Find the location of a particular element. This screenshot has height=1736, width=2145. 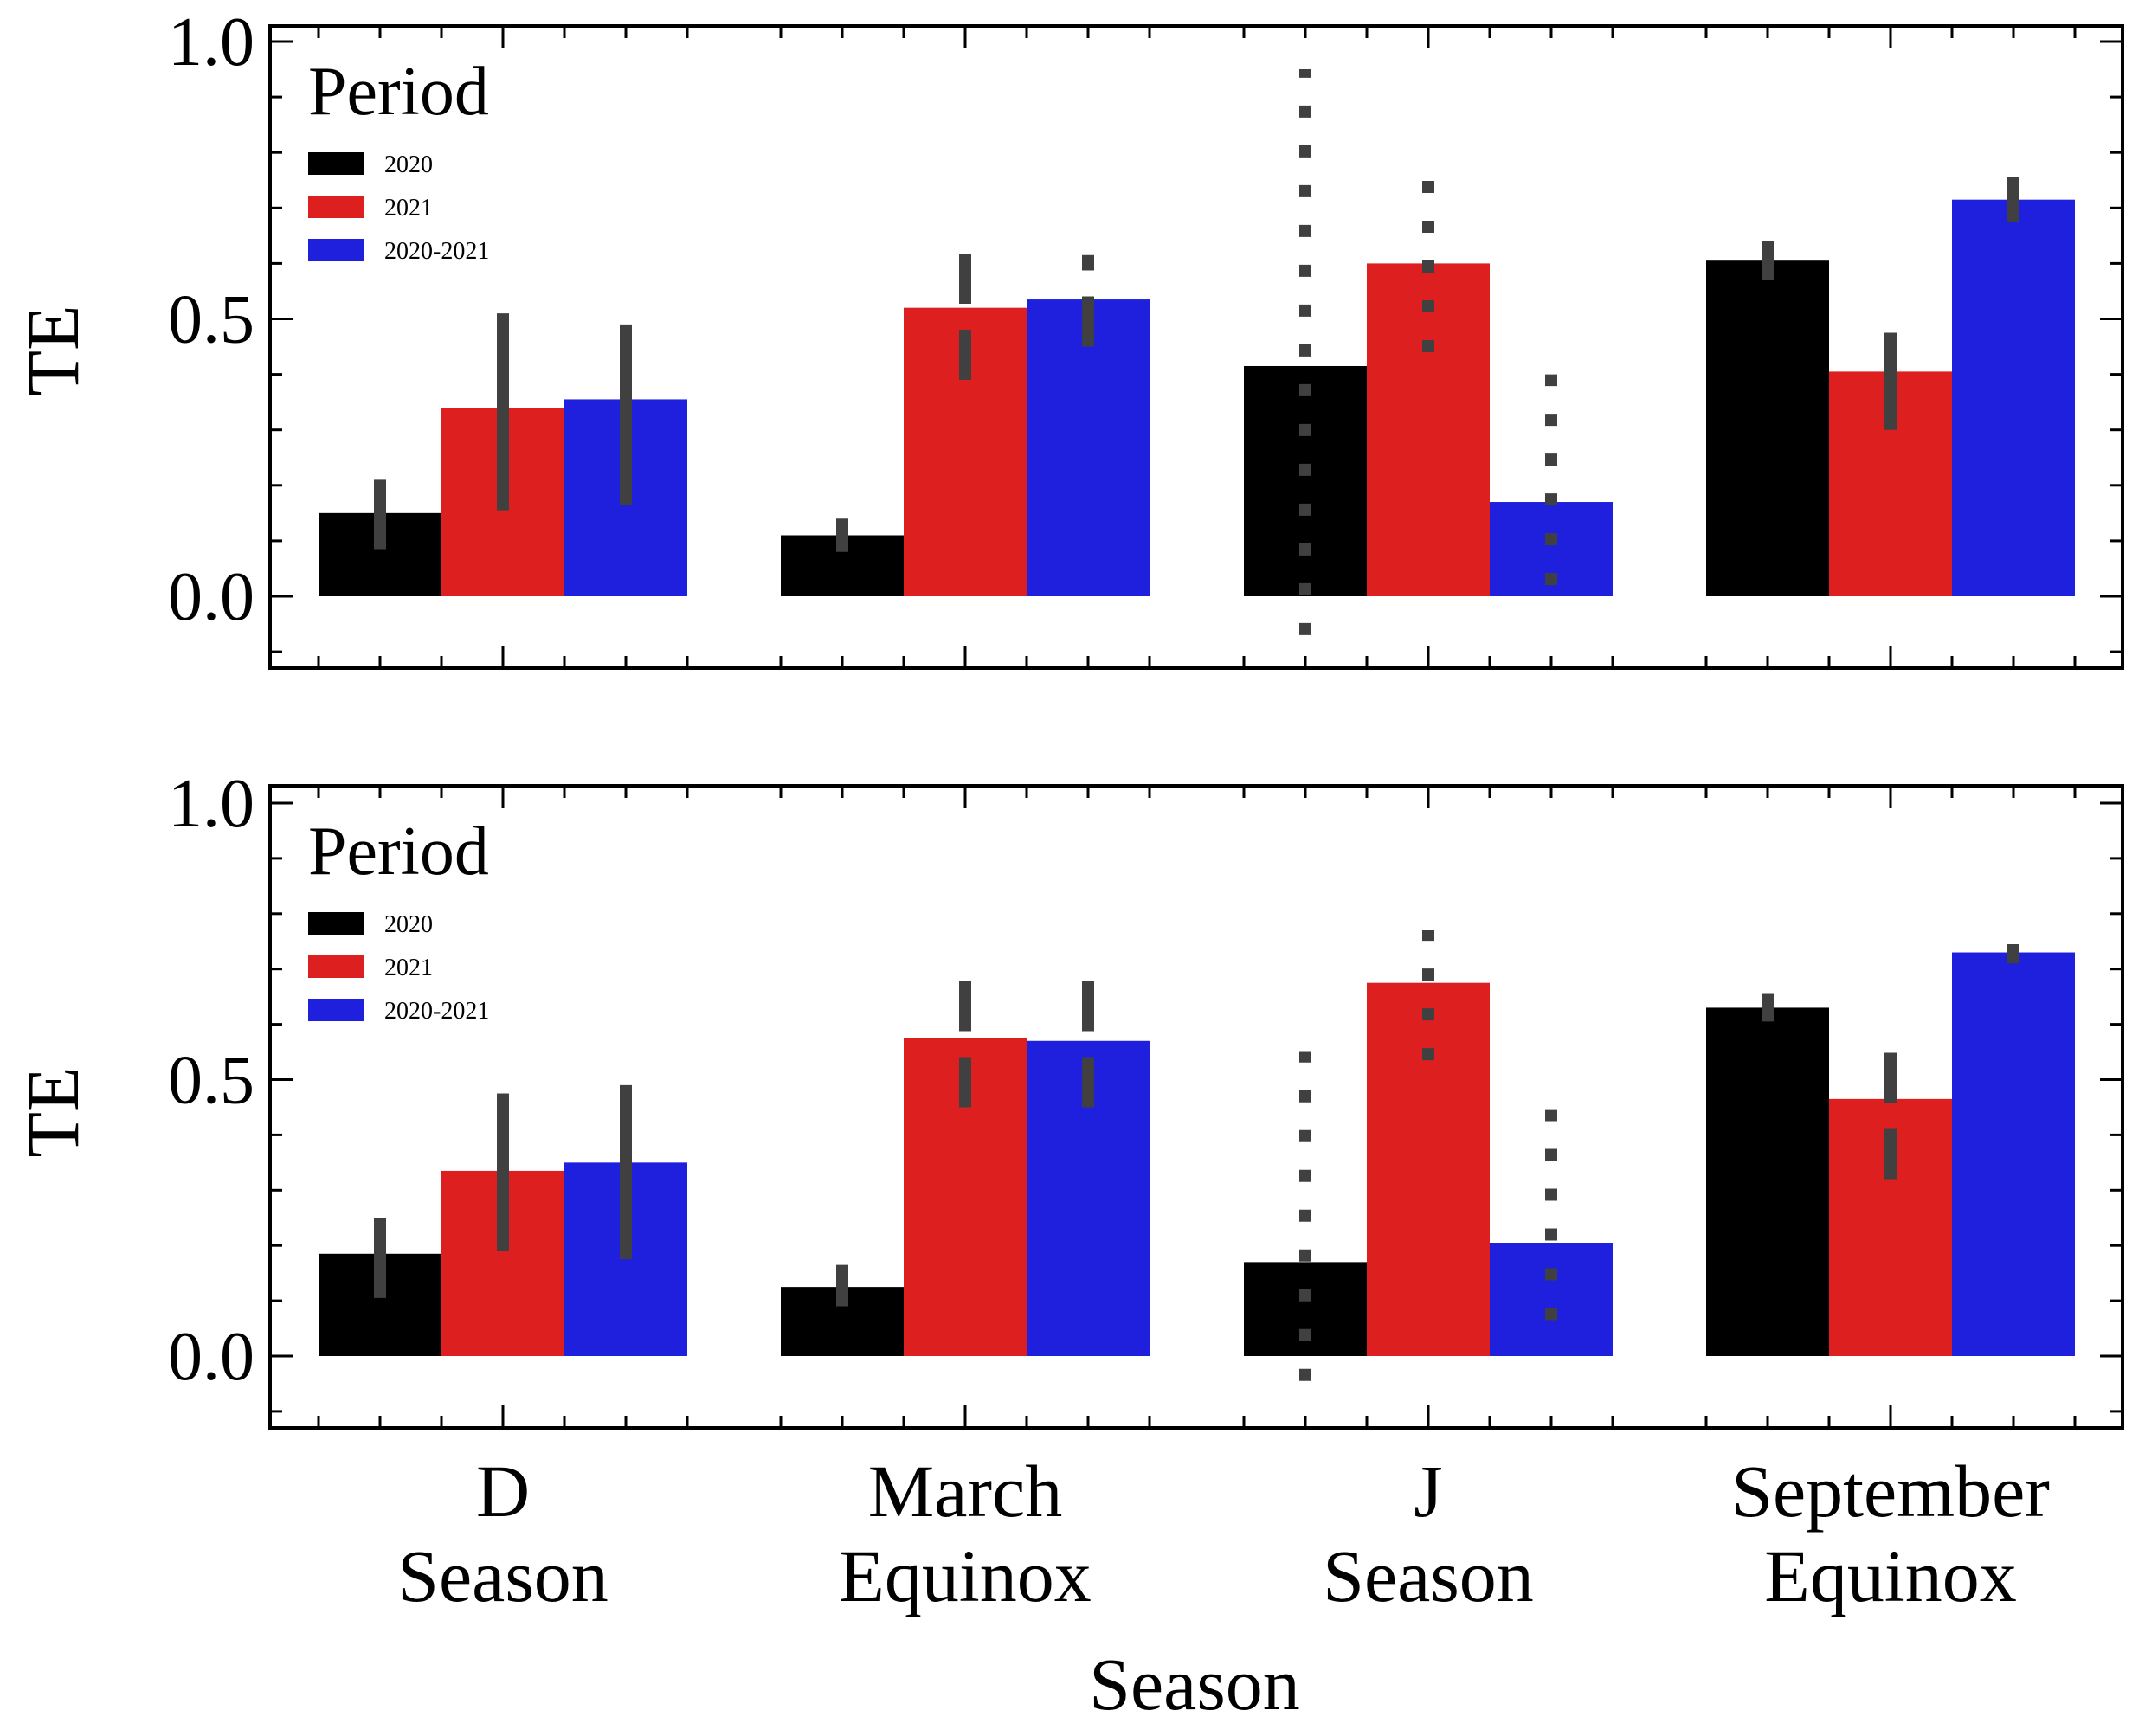

category-label-march-line1: March is located at coordinates (965, 1491).